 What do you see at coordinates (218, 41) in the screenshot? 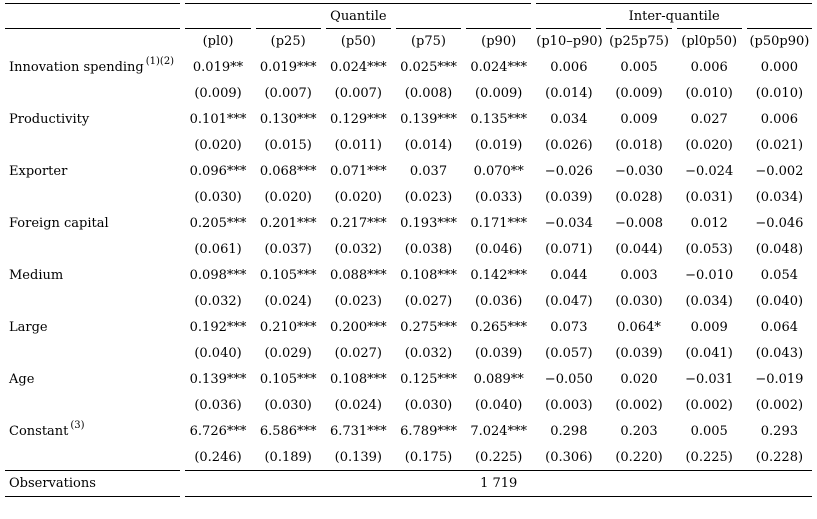
I see `column-header-p10: (pl0)` at bounding box center [218, 41].